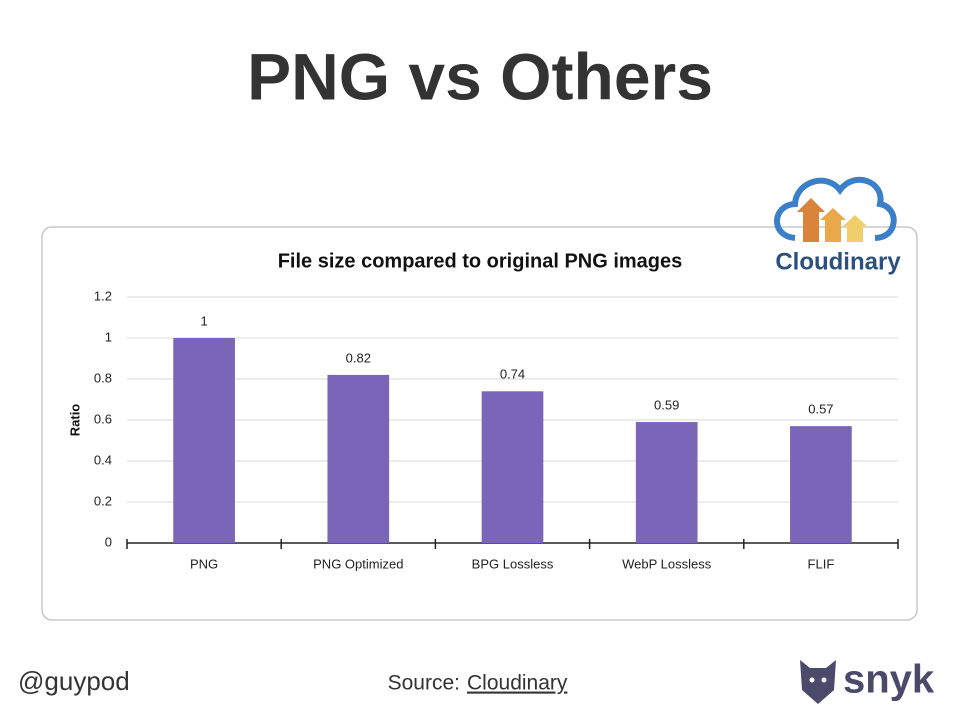 Image resolution: width=959 pixels, height=725 pixels. Describe the element at coordinates (358, 563) in the screenshot. I see `x-tick-label: PNG Optimized` at that location.